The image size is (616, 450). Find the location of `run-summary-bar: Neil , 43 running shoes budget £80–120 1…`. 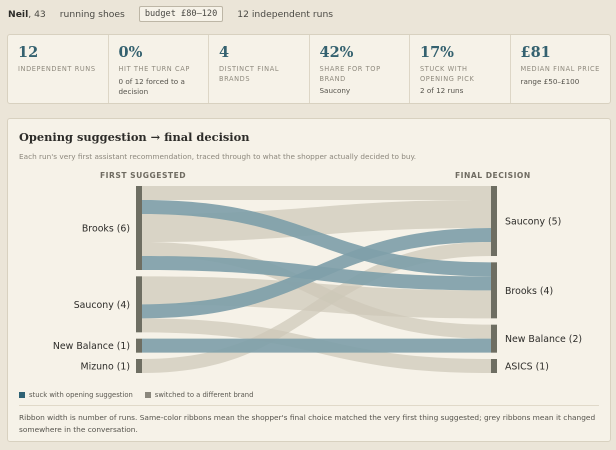

run-summary-bar: Neil , 43 running shoes budget £80–120 1… is located at coordinates (170, 14).